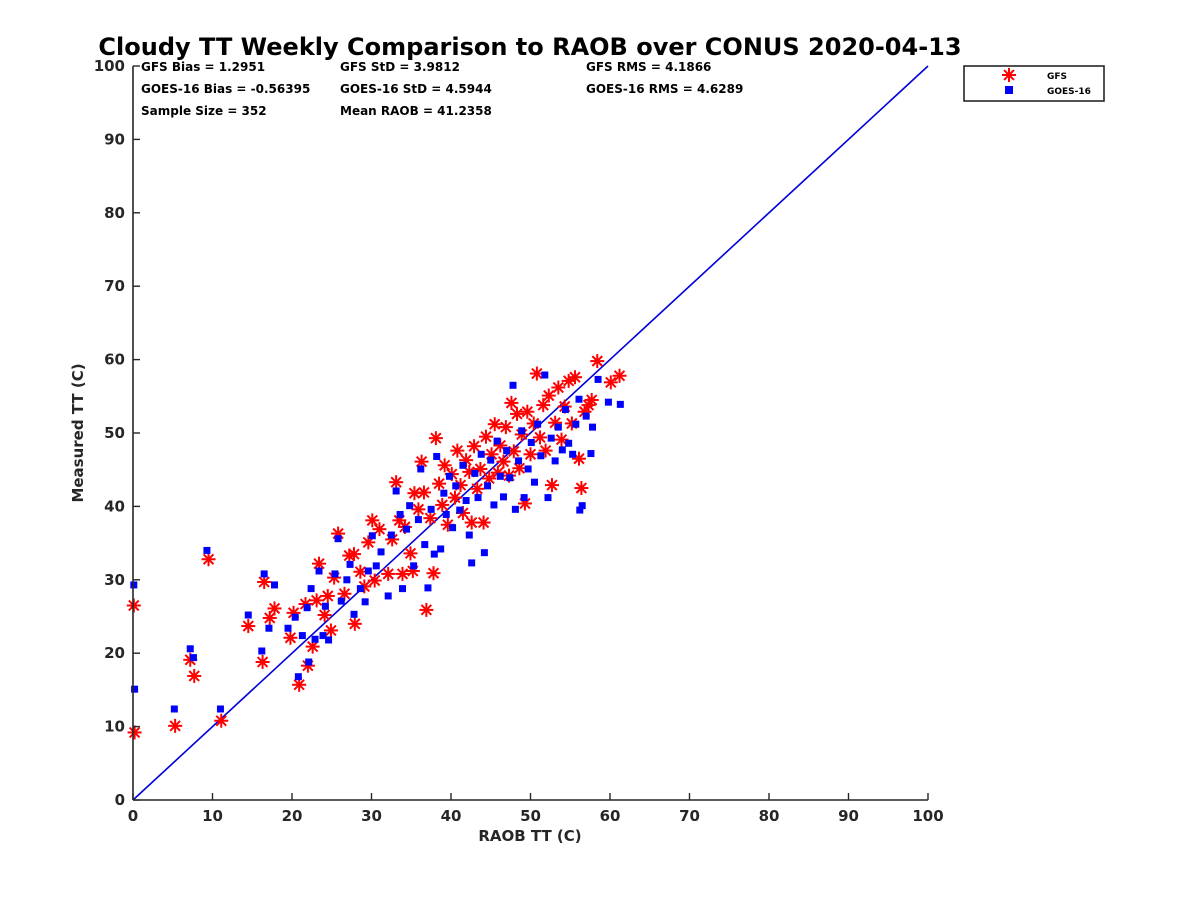 The image size is (1200, 900). I want to click on stat-mean-raob: Mean RAOB = 41.2358, so click(416, 111).